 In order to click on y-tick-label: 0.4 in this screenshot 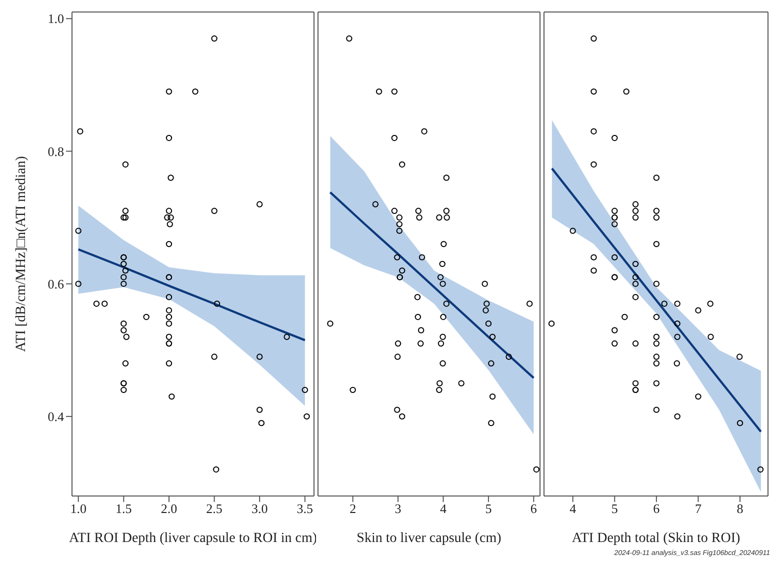, I will do `click(56, 416)`.